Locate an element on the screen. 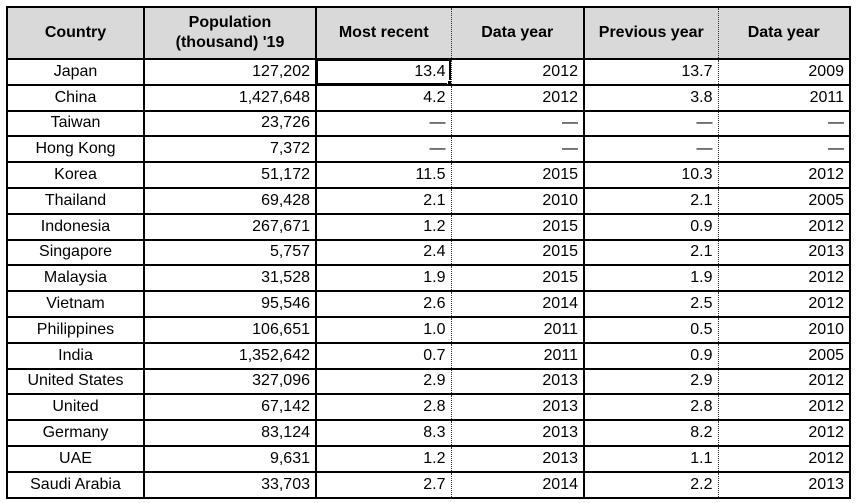  cell-population: 127,202 is located at coordinates (229, 72).